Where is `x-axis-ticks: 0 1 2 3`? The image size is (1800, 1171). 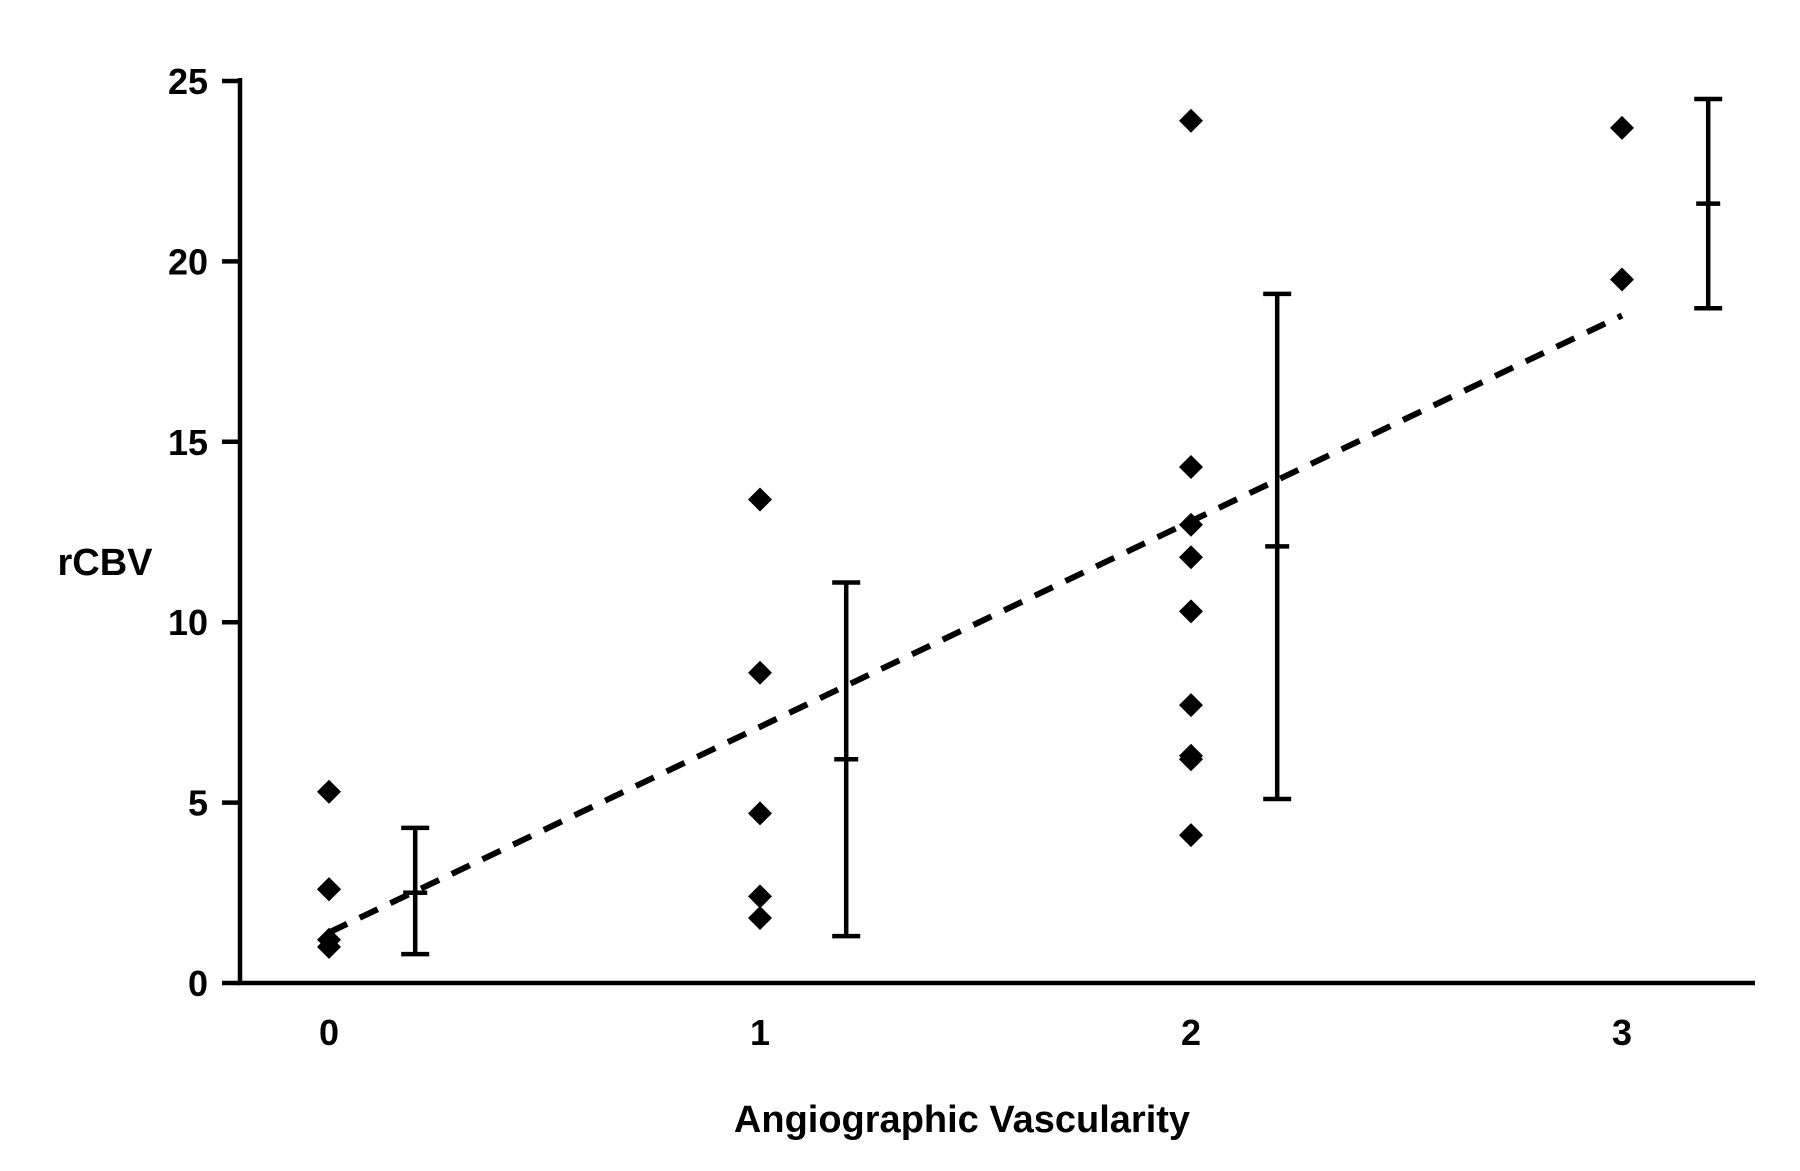
x-axis-ticks: 0 1 2 3 is located at coordinates (975, 1032).